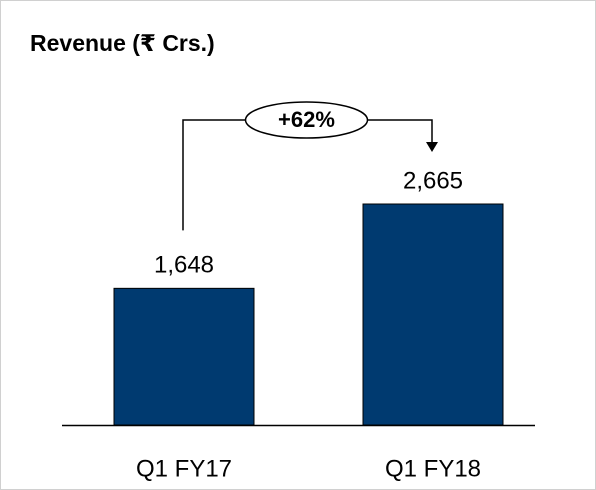 The width and height of the screenshot is (596, 490). I want to click on annotation-oval, so click(306, 120).